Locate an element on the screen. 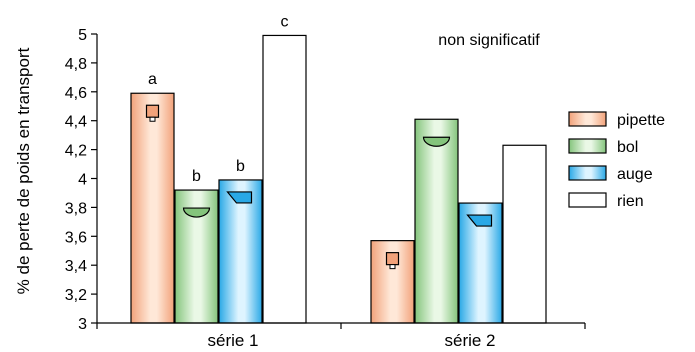  legend-label-auge: auge is located at coordinates (635, 174).